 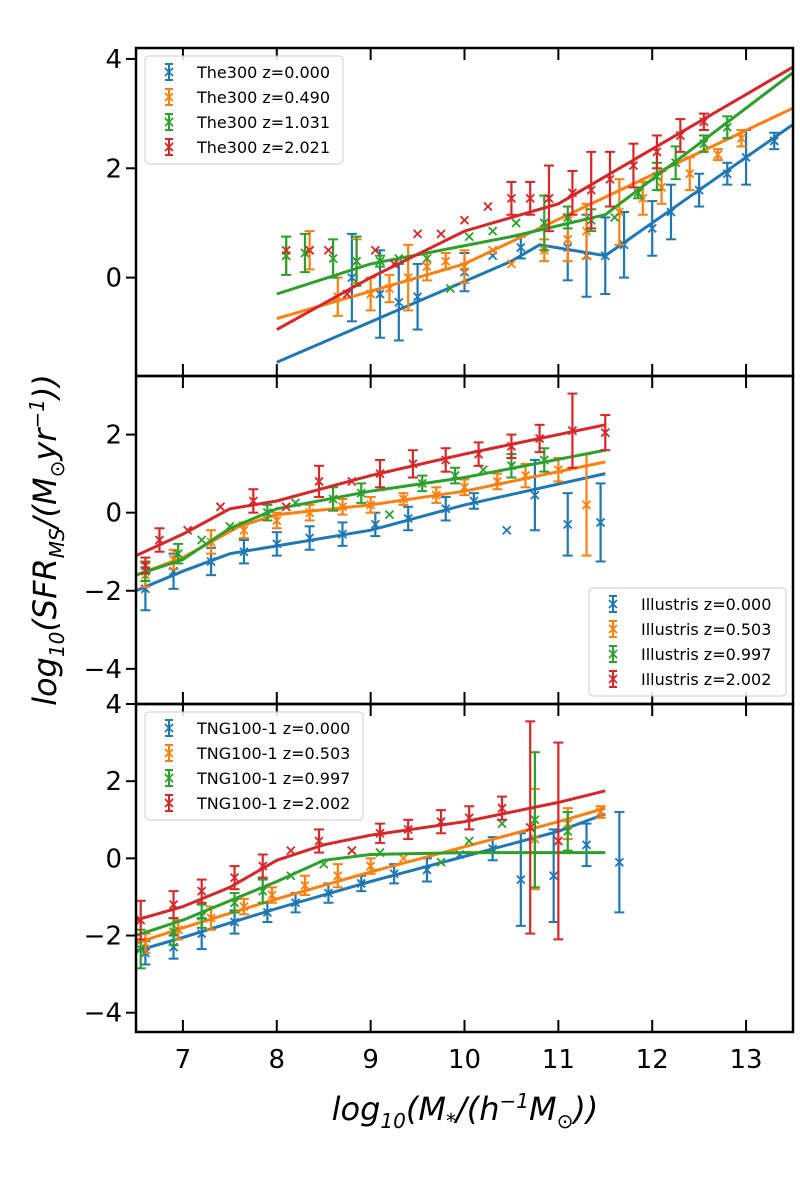 What do you see at coordinates (277, 1060) in the screenshot?
I see `x-tick-label: 8` at bounding box center [277, 1060].